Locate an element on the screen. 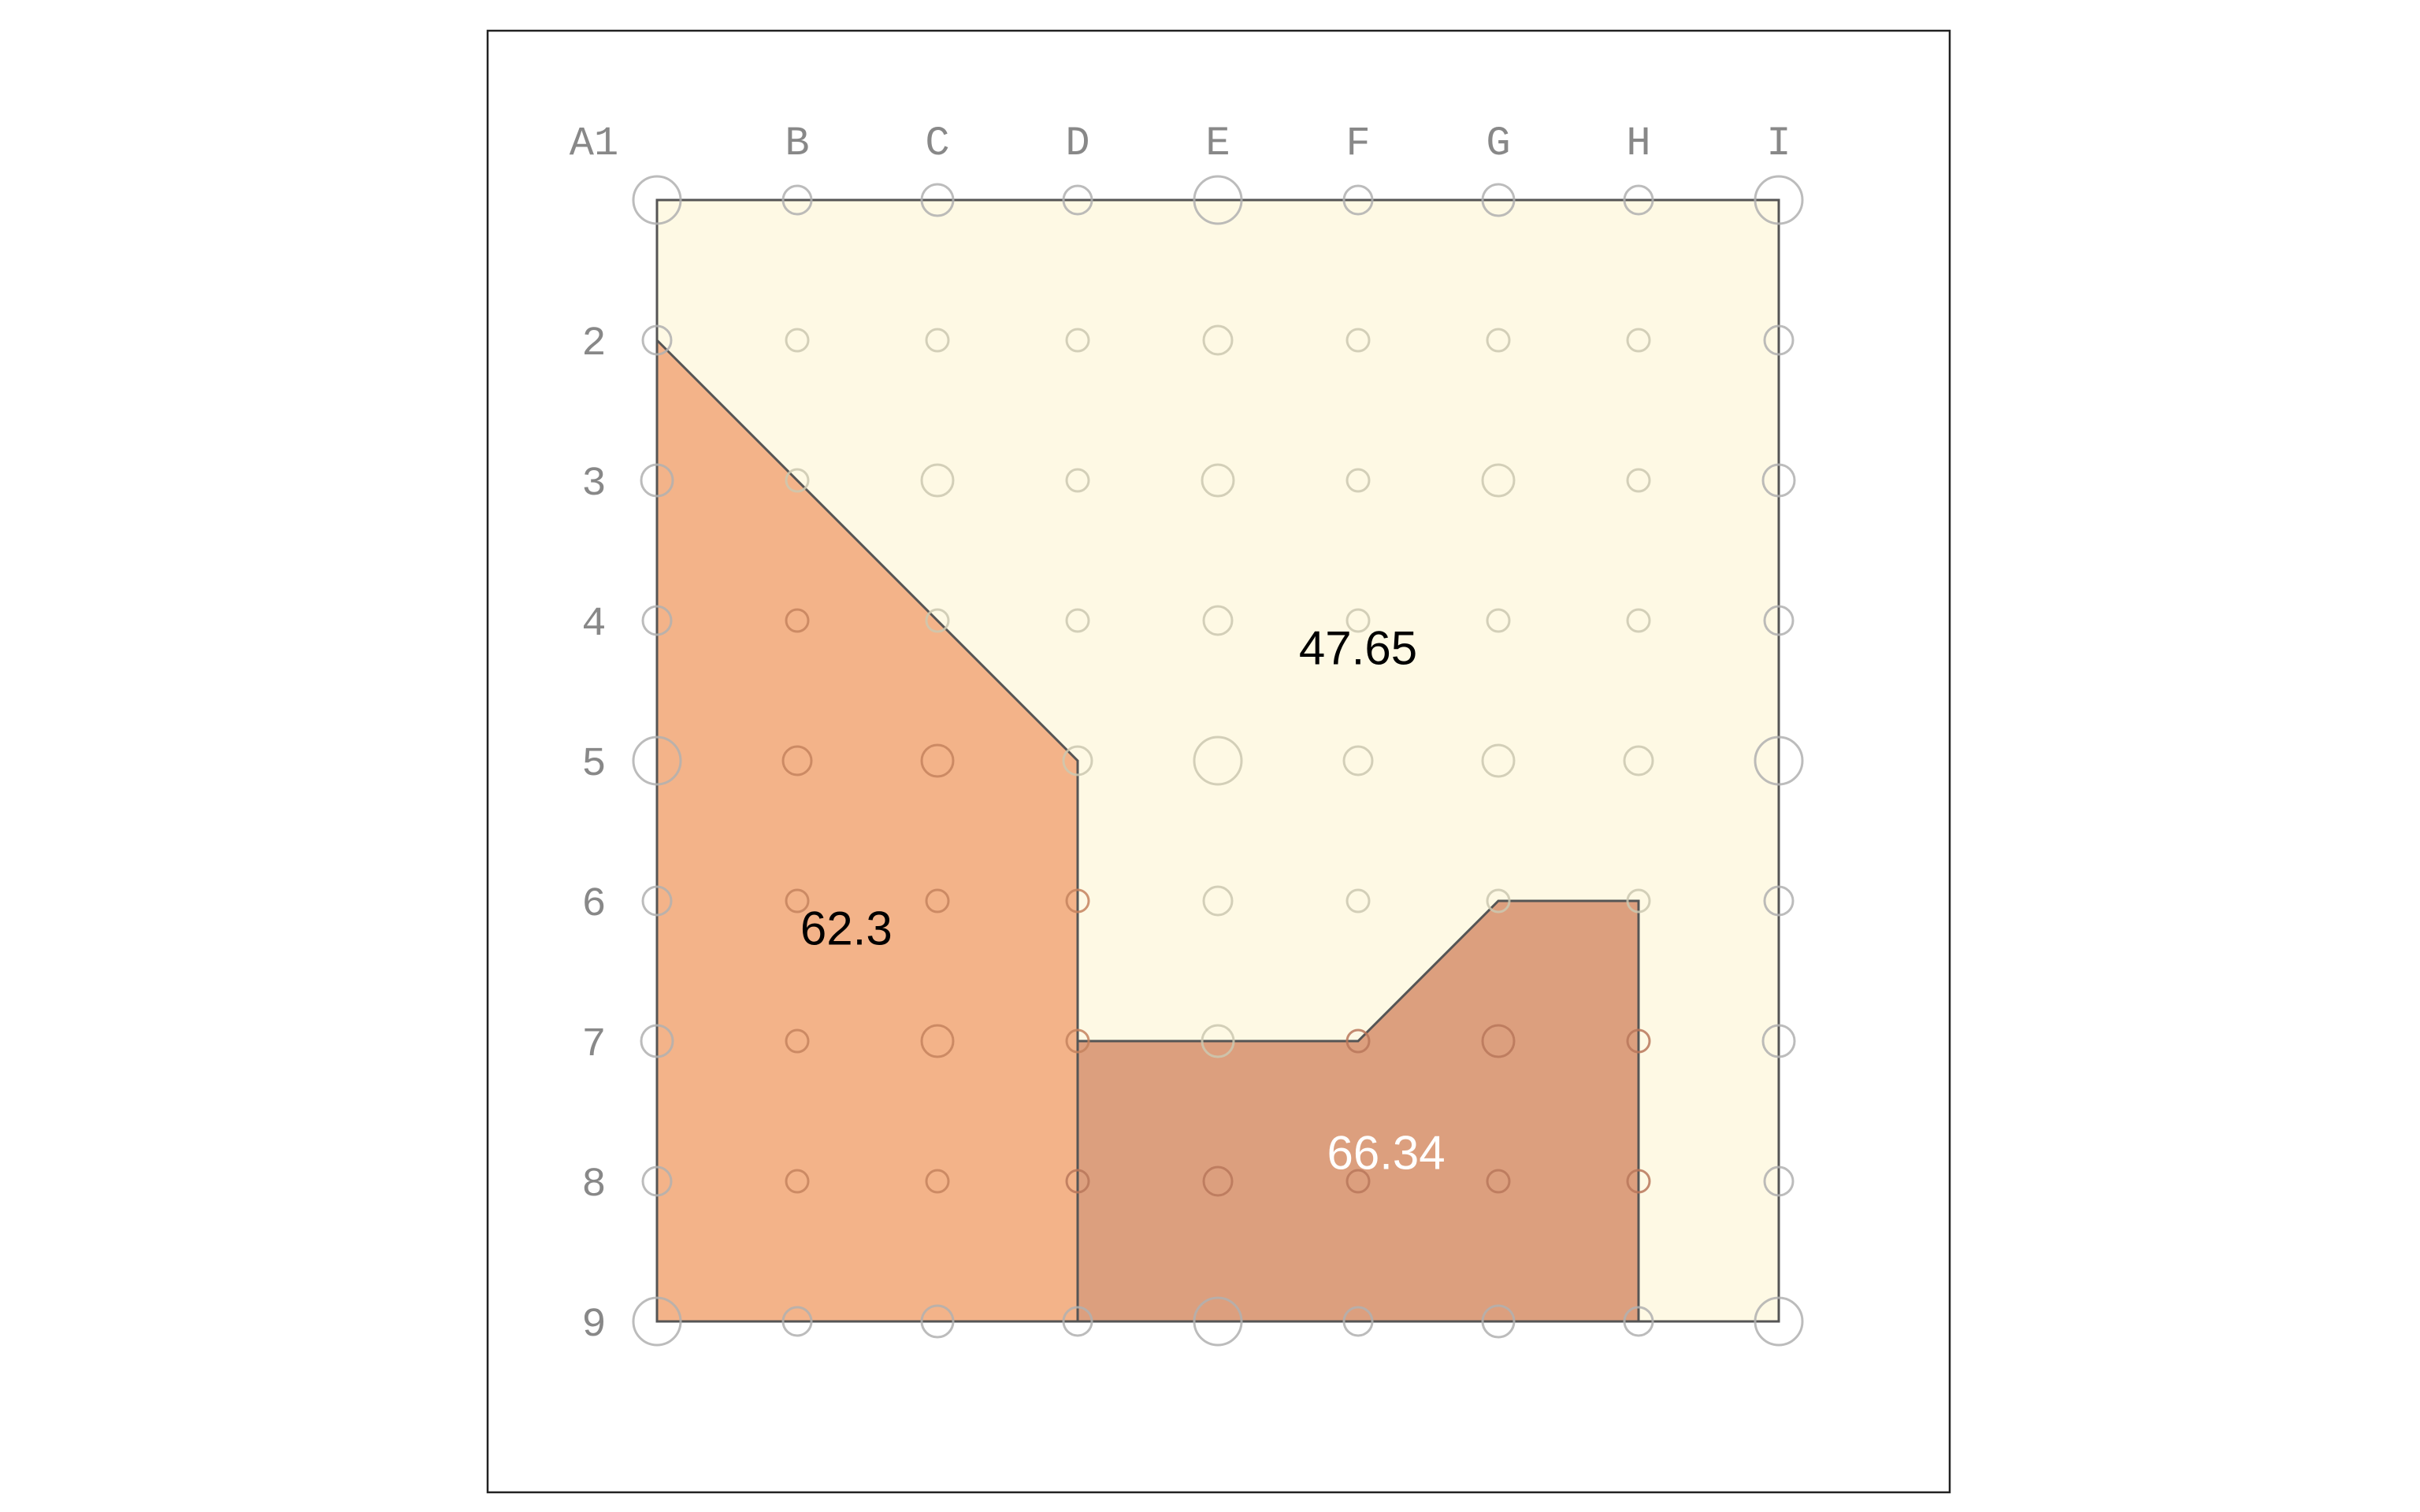 The height and width of the screenshot is (1512, 2420). grid-dot-c7 is located at coordinates (937, 1041).